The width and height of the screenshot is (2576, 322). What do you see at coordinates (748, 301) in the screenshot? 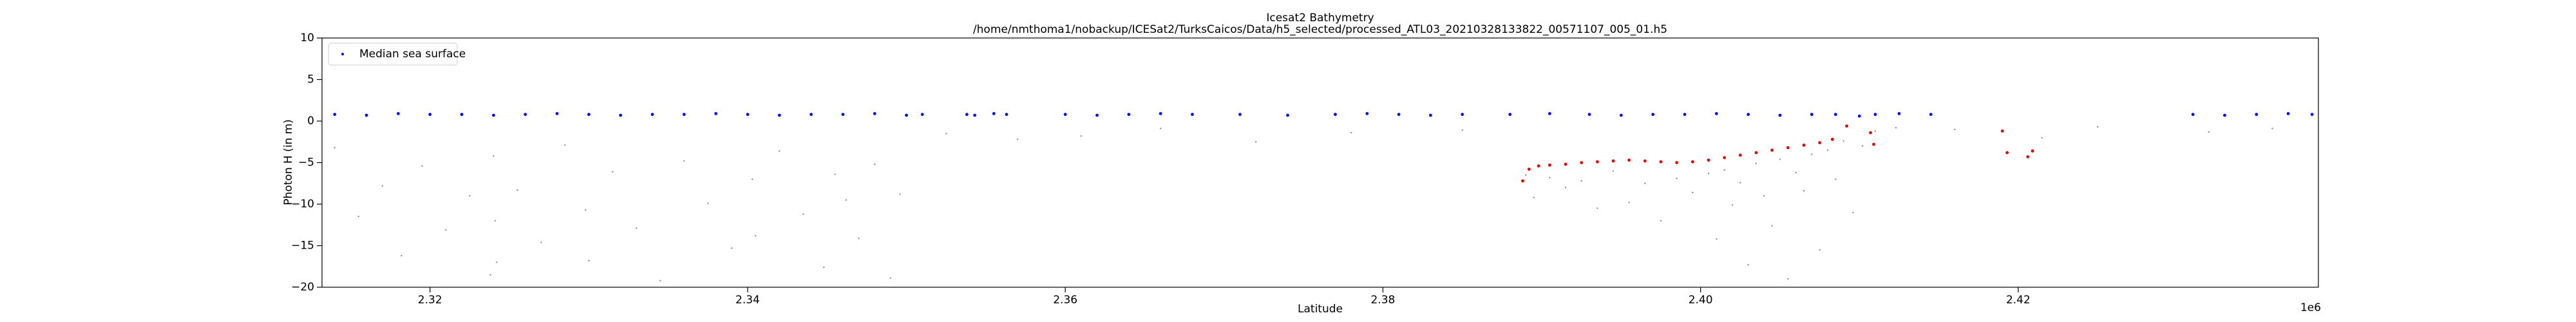
I see `x-tick-label: 2.34` at bounding box center [748, 301].